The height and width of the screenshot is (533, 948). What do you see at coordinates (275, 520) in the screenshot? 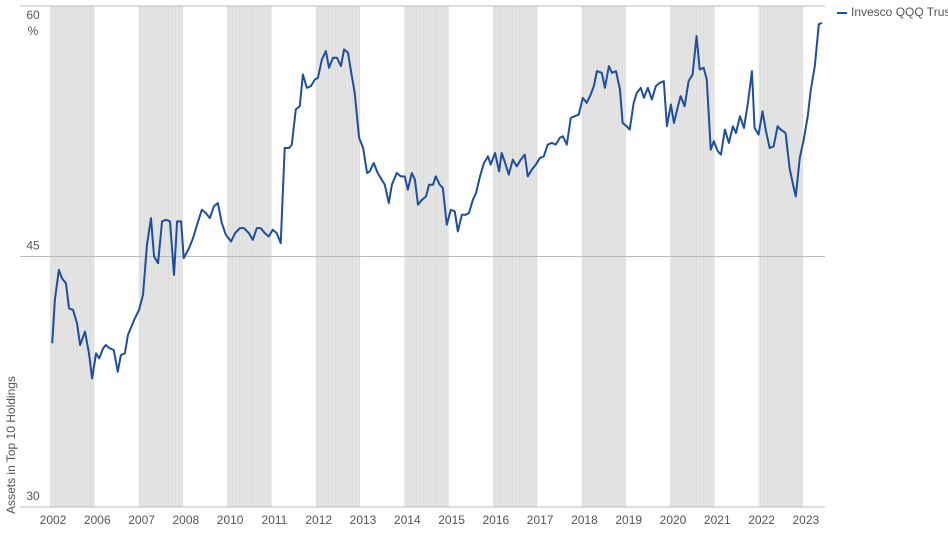
I see `x-tick-label: 2011` at bounding box center [275, 520].